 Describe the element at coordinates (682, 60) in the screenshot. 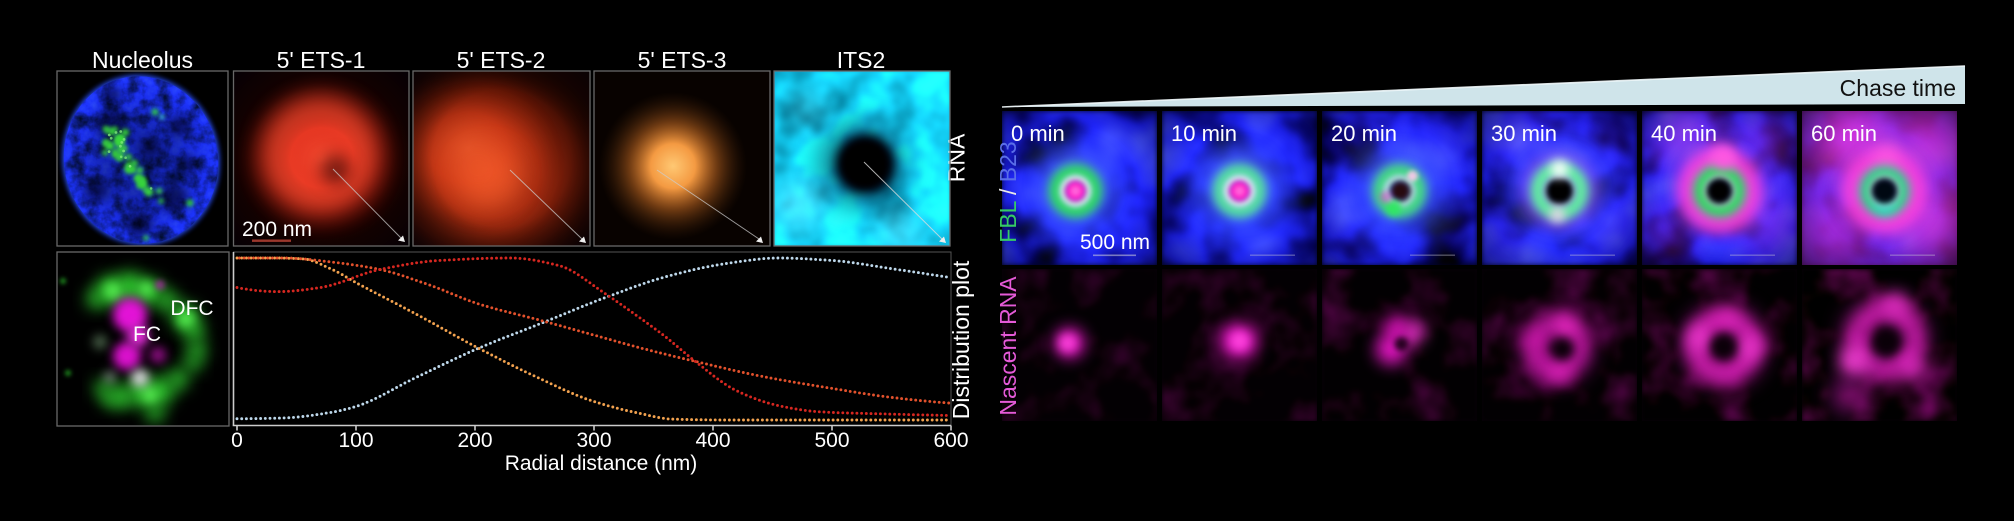

I see `svg-text: 5' ETS-3` at that location.